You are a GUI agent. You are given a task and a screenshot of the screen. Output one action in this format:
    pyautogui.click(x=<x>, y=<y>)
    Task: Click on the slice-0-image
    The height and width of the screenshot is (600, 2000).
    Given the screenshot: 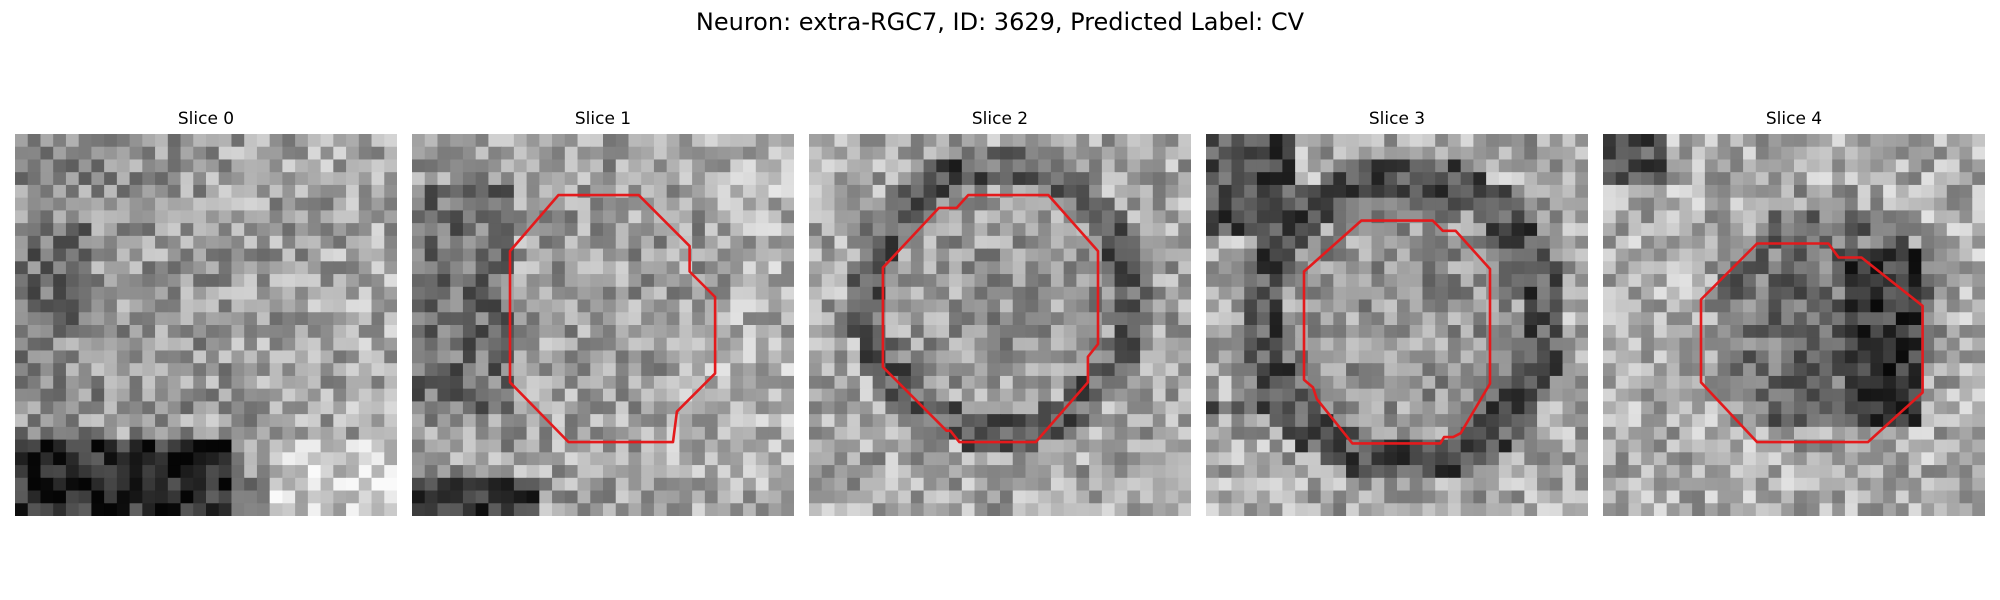 What is the action you would take?
    pyautogui.click(x=206, y=325)
    